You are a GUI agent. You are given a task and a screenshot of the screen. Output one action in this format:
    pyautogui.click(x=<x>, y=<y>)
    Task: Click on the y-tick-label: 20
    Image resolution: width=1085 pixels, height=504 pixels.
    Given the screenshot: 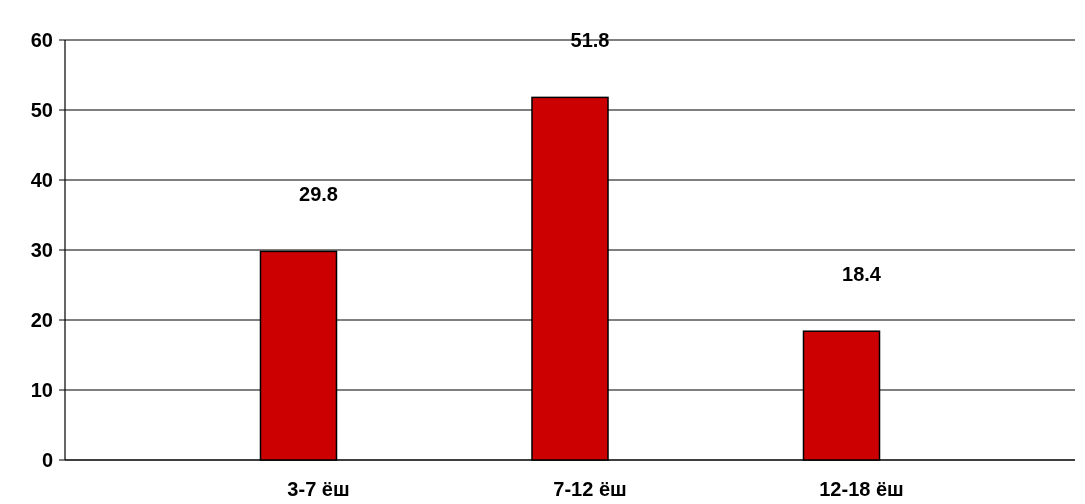 What is the action you would take?
    pyautogui.click(x=41, y=320)
    